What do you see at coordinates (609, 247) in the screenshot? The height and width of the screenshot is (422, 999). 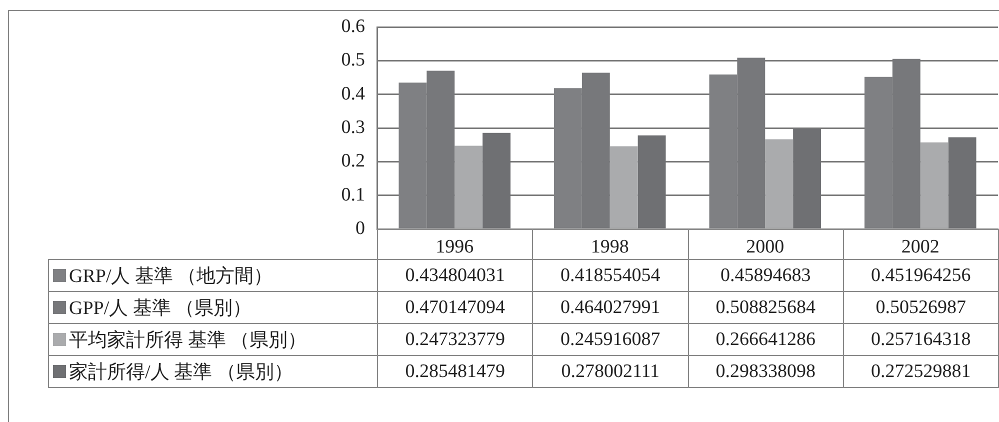 I see `x-tick-label: 1998` at bounding box center [609, 247].